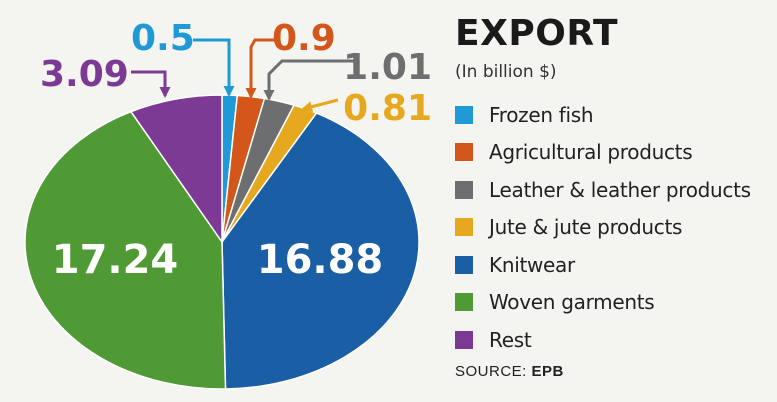 The image size is (777, 402). Describe the element at coordinates (243, 75) in the screenshot. I see `callout-leaders` at that location.